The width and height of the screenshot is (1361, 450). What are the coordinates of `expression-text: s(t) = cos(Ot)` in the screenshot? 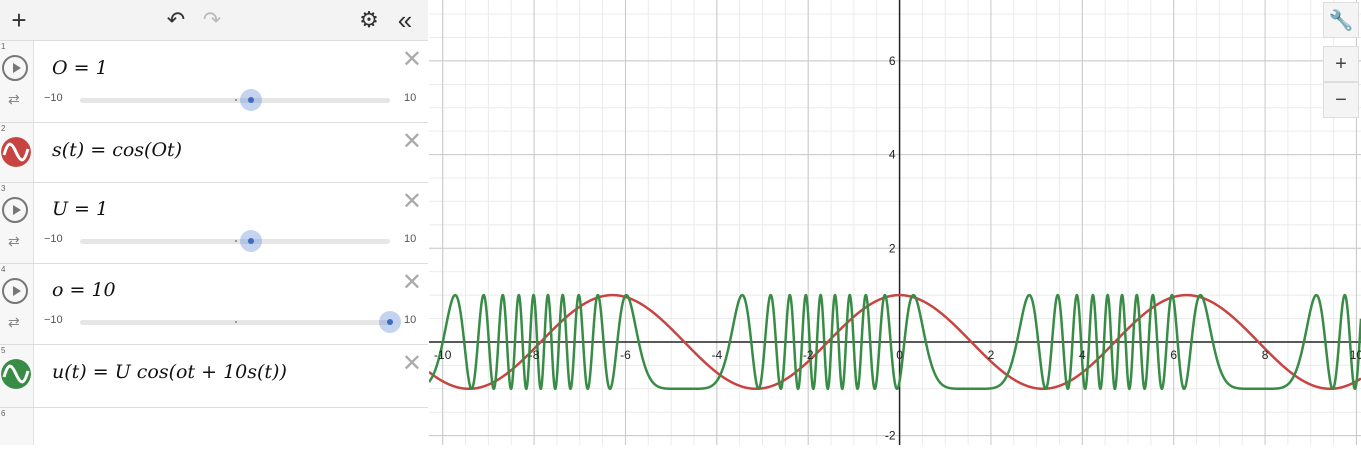 It's located at (117, 150).